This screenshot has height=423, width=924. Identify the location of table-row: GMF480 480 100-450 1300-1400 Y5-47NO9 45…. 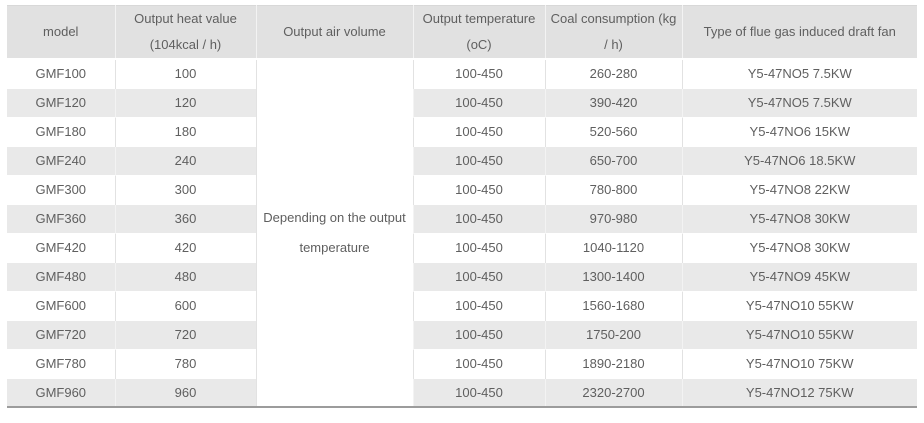
(462, 276).